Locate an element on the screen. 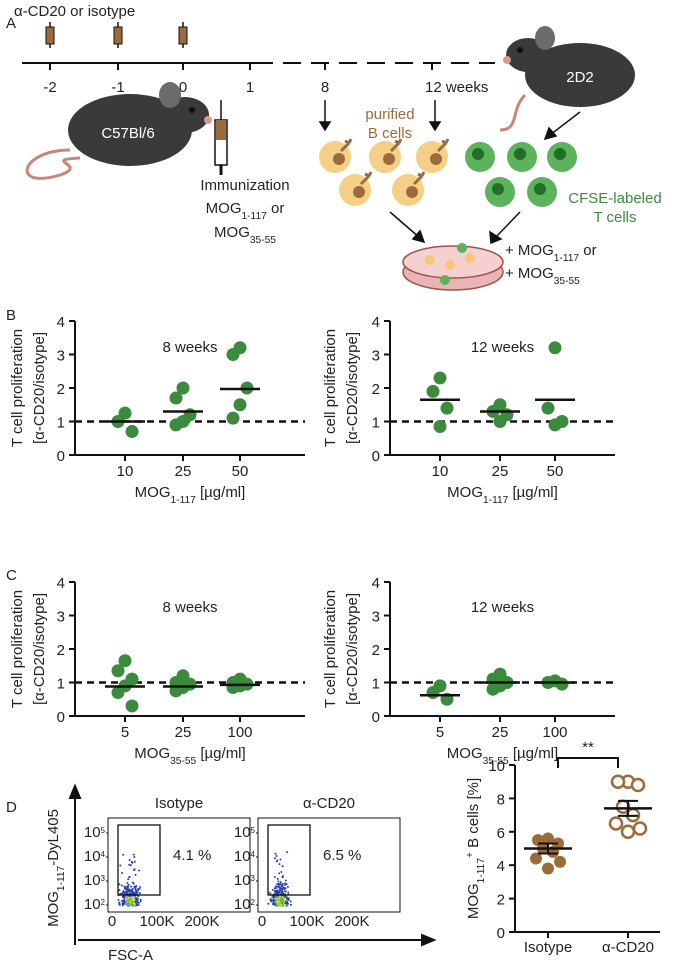  y-axis-label-part: 1-117 is located at coordinates (481, 871).